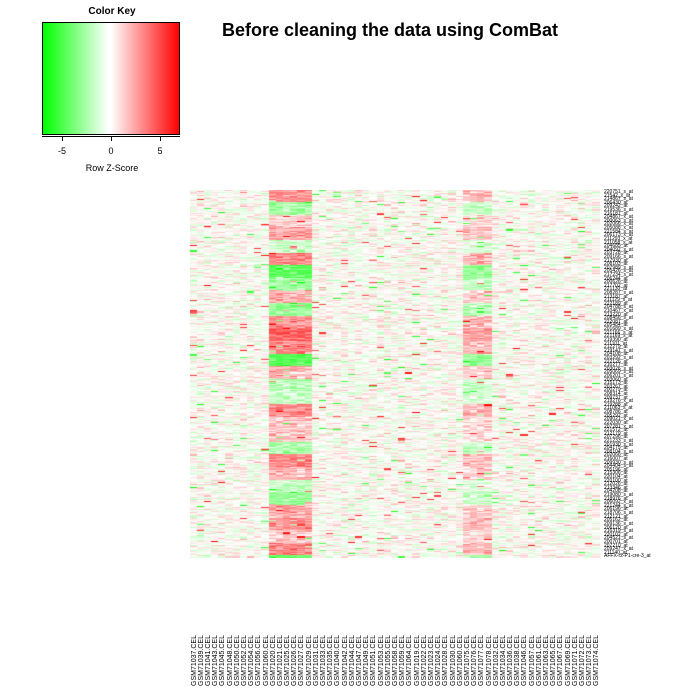 This screenshot has width=700, height=700. What do you see at coordinates (616, 202) in the screenshot?
I see `row-label: 206430_at` at bounding box center [616, 202].